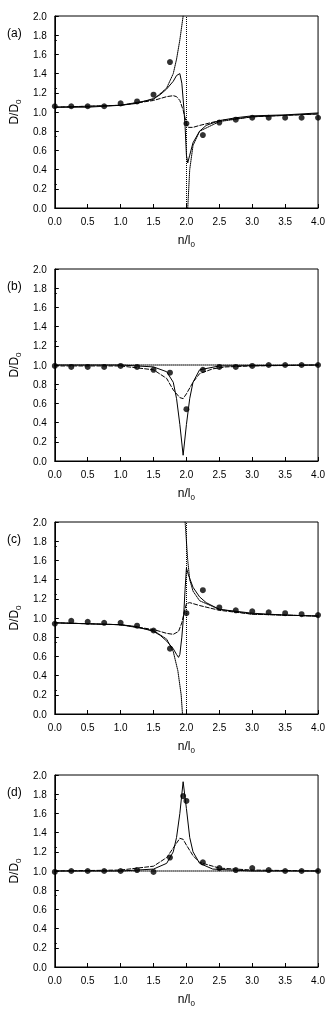 The width and height of the screenshot is (328, 1026). What do you see at coordinates (14, 539) in the screenshot?
I see `text: (c)` at bounding box center [14, 539].